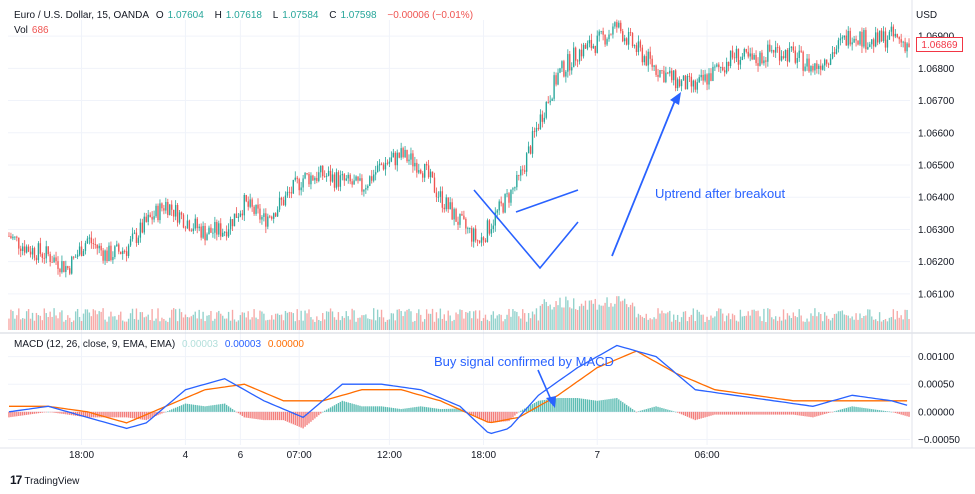 The image size is (975, 494). I want to click on time-tick-label: 12:00, so click(389, 455).